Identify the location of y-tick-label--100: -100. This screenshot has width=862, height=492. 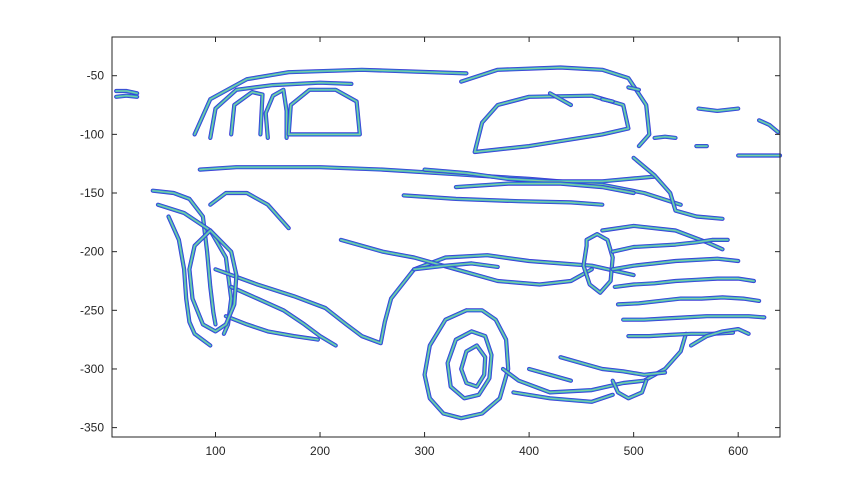
(92, 134).